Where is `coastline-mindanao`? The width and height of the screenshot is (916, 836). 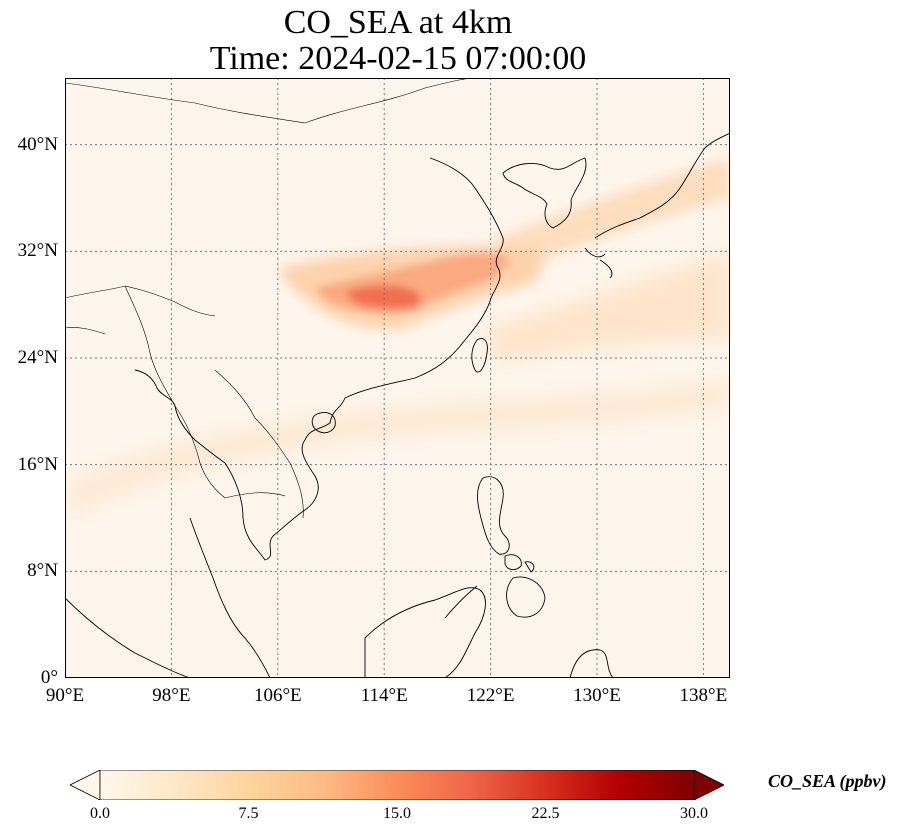
coastline-mindanao is located at coordinates (526, 597).